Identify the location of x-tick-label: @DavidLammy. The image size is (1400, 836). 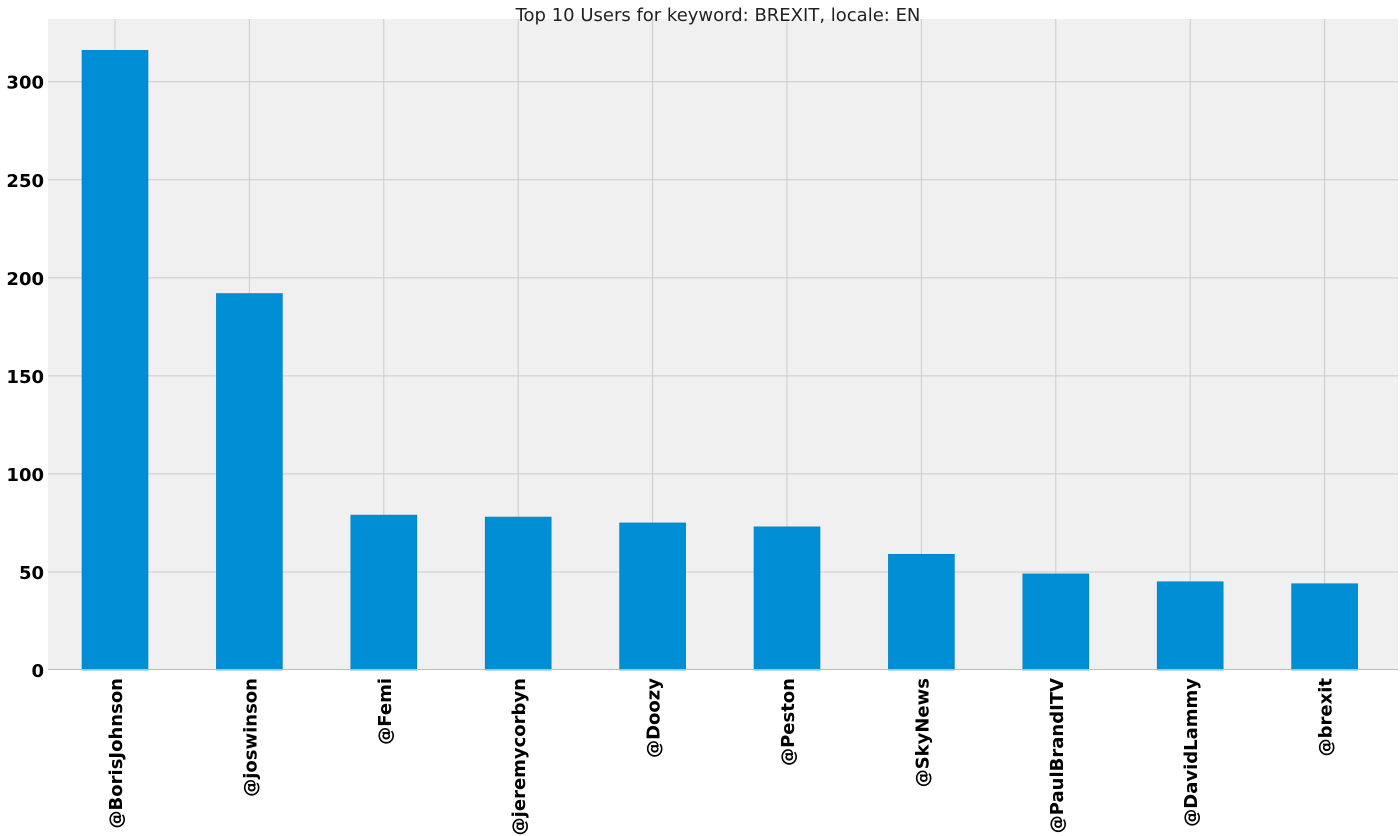
(1191, 752).